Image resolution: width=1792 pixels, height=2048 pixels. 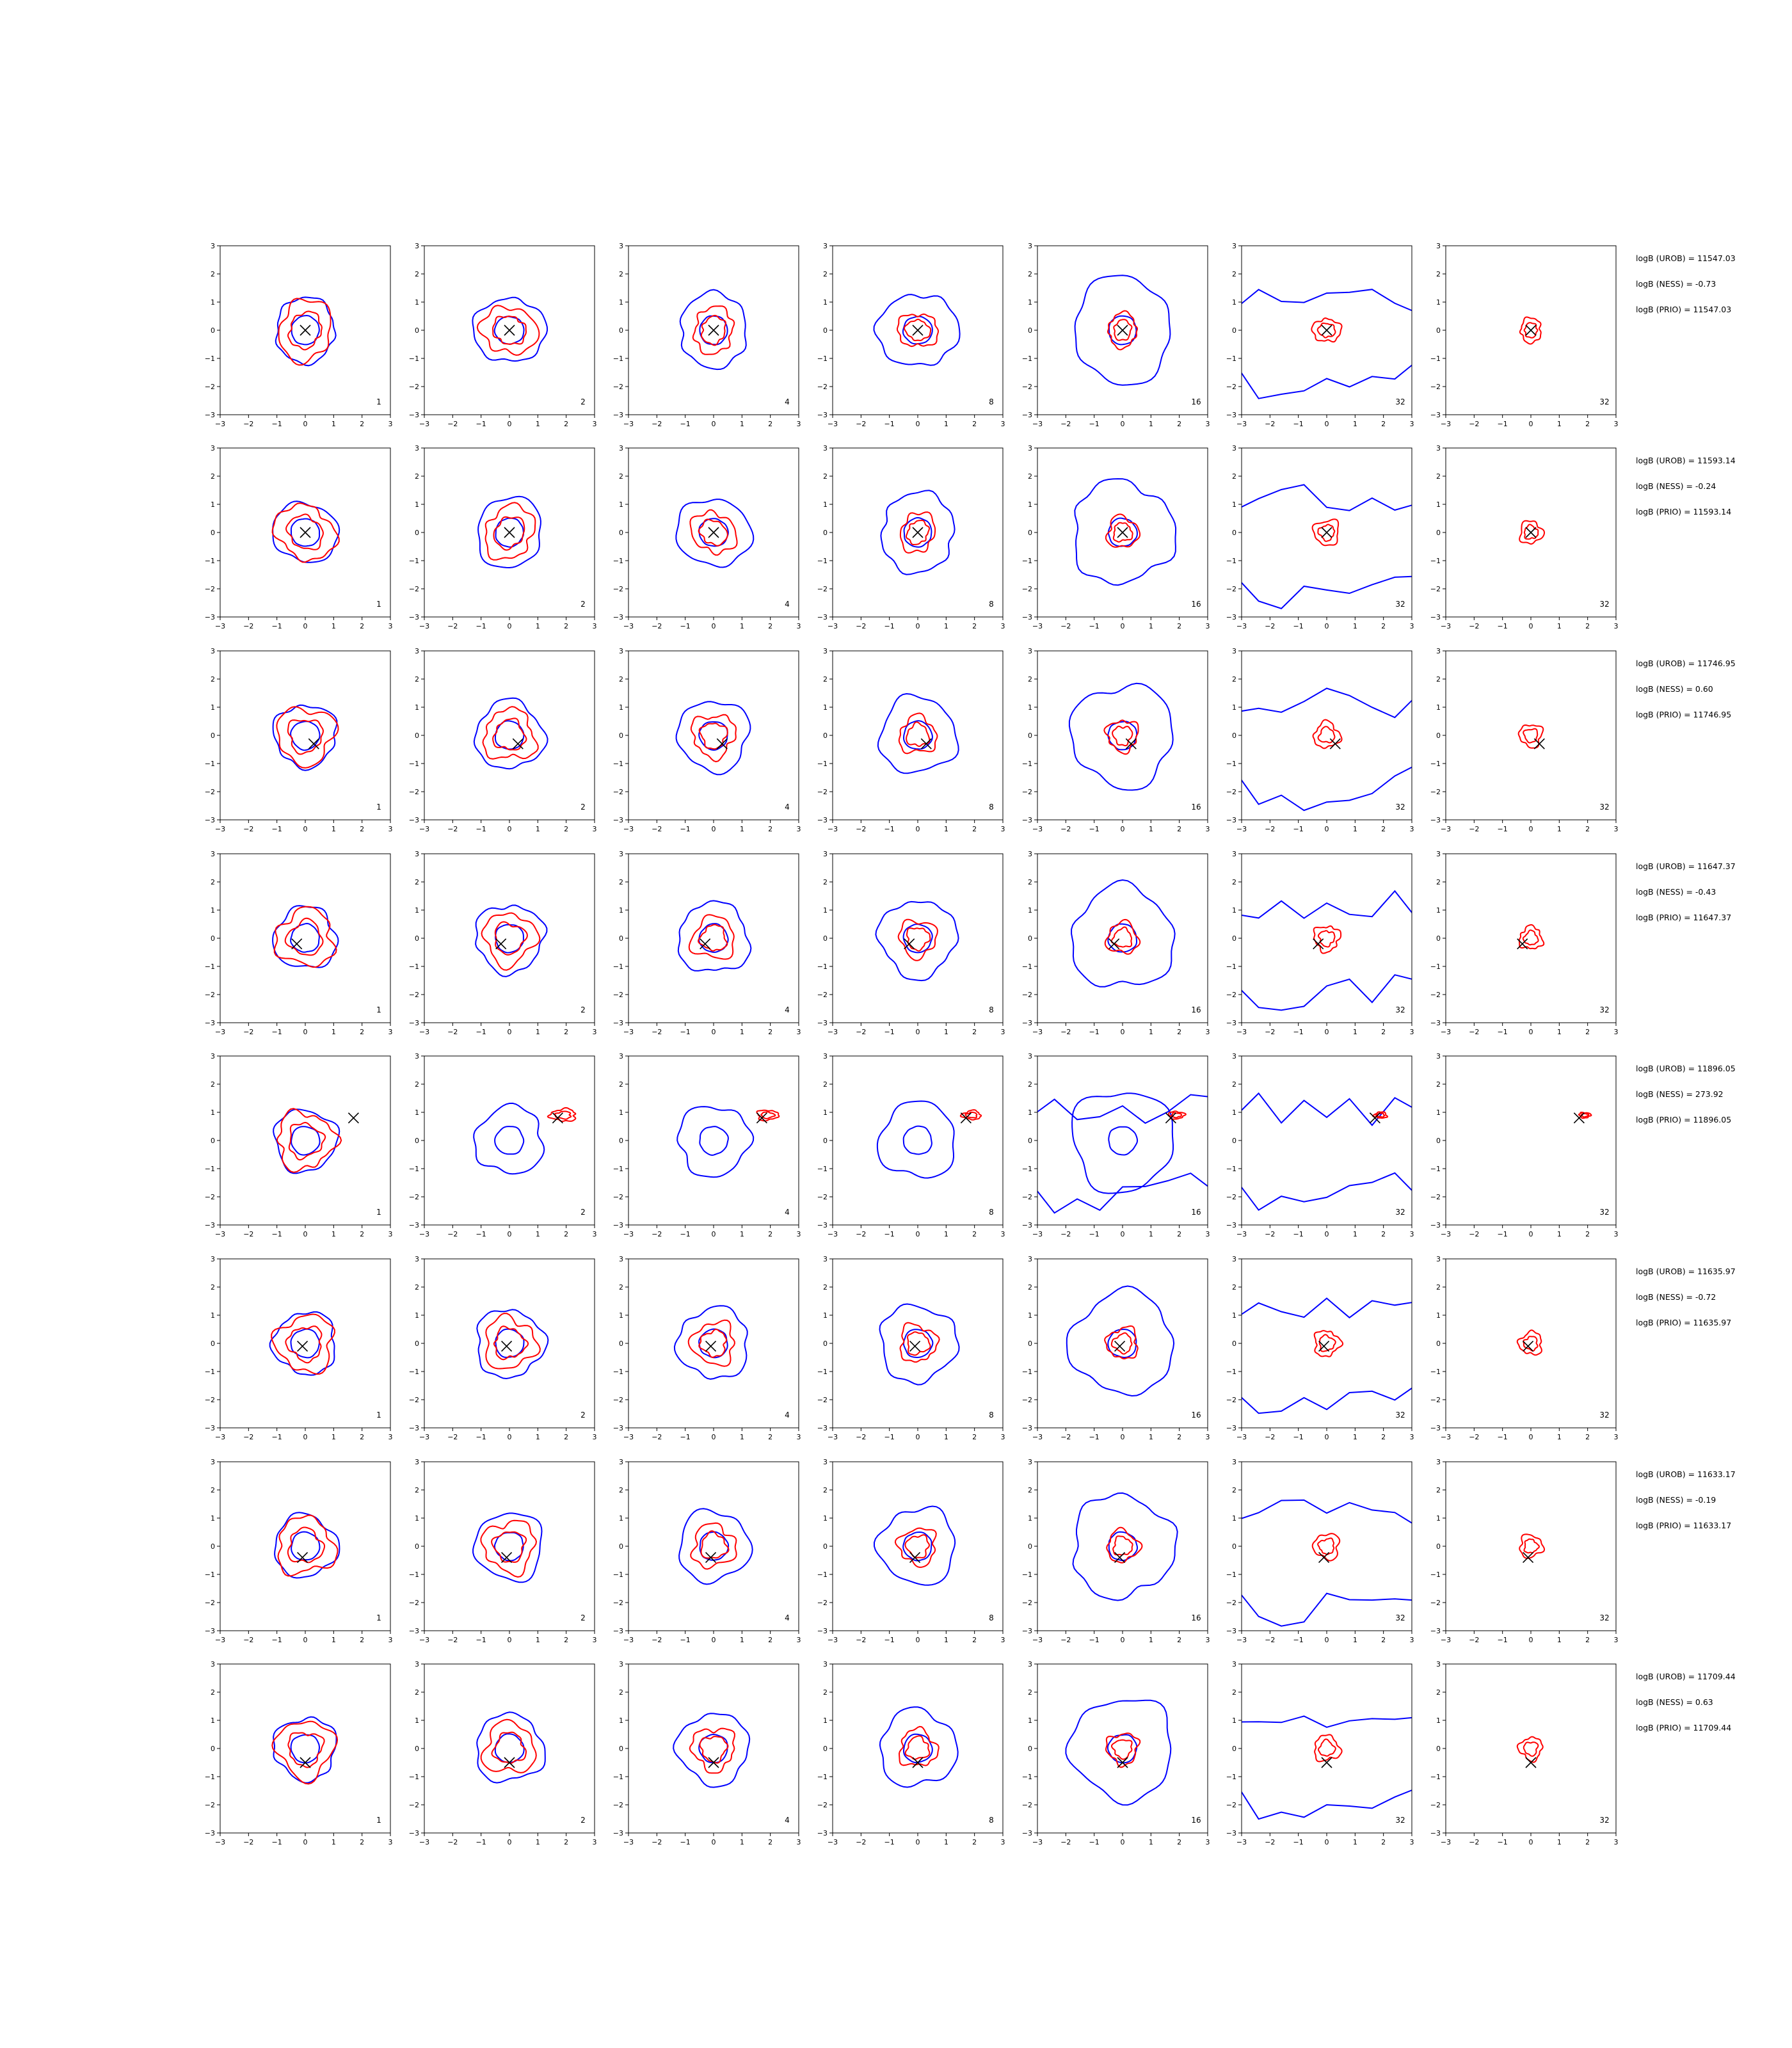 What do you see at coordinates (1116, 1348) in the screenshot?
I see `panel-r6-c5: −3 −2 −1 0 1 2 3 −3 −2 −1 0 1 2 3 16` at bounding box center [1116, 1348].